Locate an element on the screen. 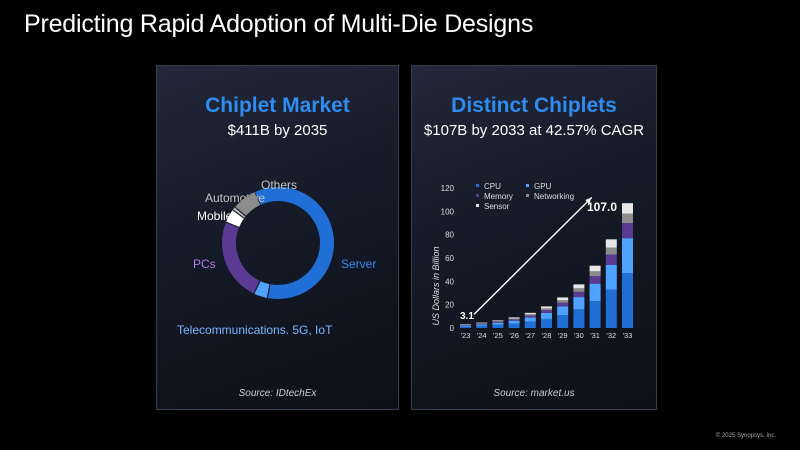 This screenshot has width=800, height=450. donut-label-pcs: PCs is located at coordinates (204, 264).